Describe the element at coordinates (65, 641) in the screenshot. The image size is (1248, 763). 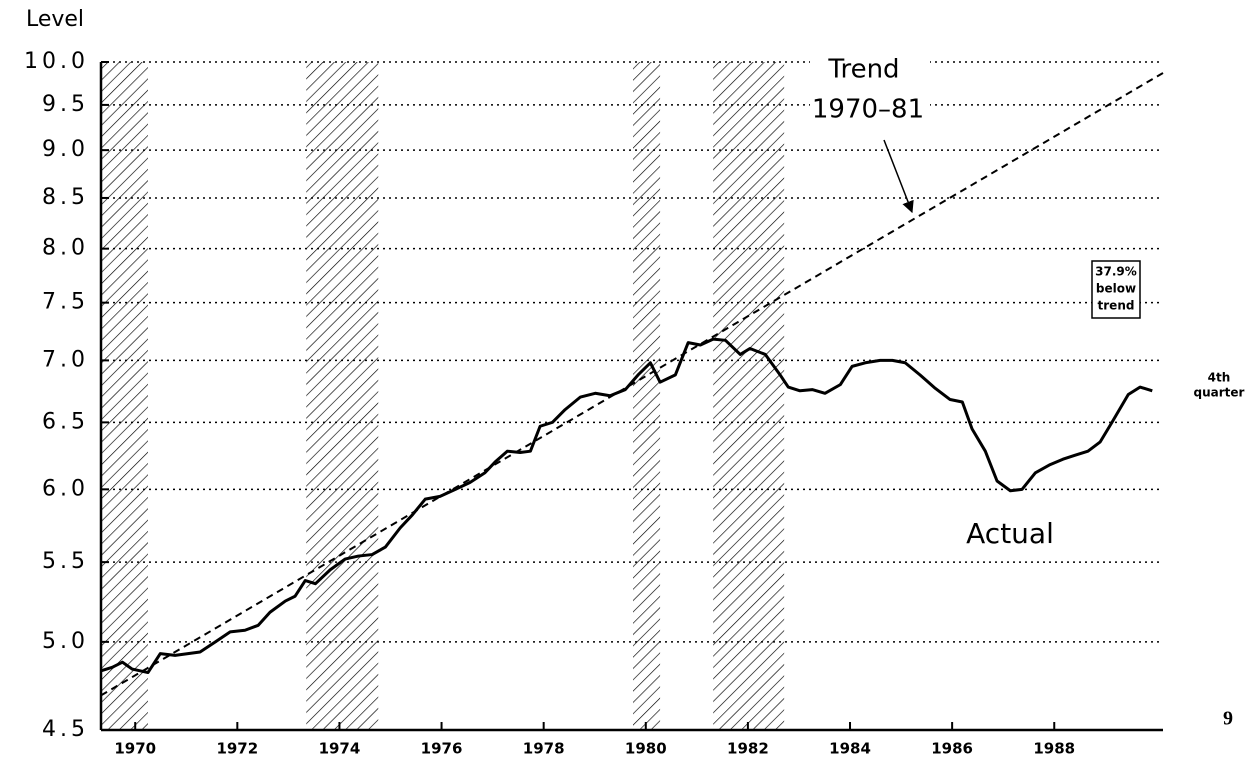
I see `y-tick-label: 5.0` at that location.